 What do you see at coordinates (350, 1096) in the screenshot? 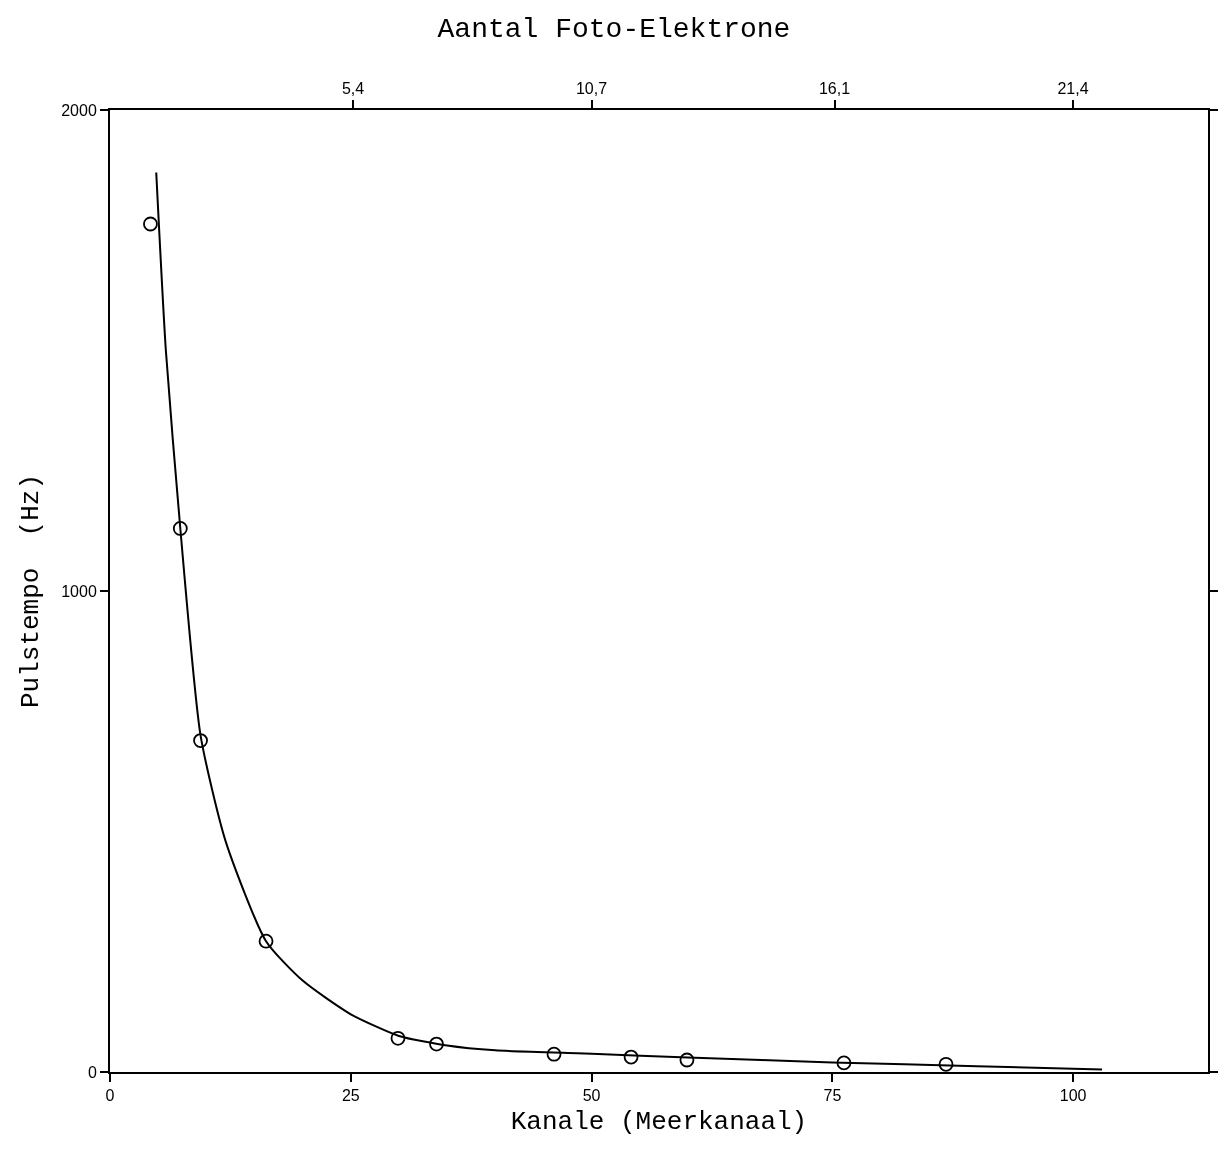
I see `x-tick-label: 25` at bounding box center [350, 1096].